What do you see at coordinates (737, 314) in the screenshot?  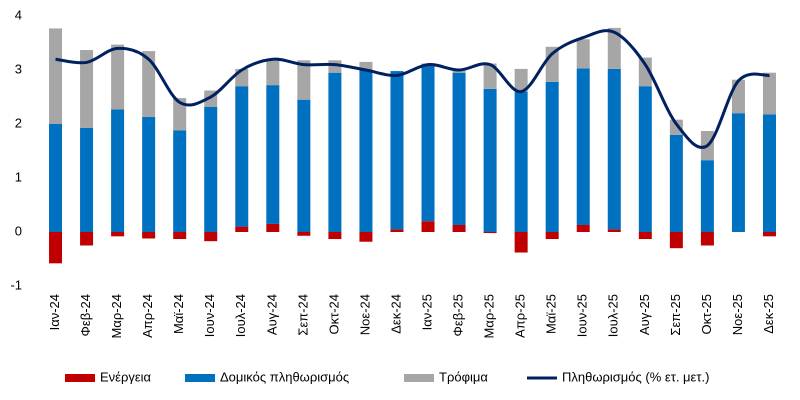 I see `x-tick-label: Νοε-25` at bounding box center [737, 314].